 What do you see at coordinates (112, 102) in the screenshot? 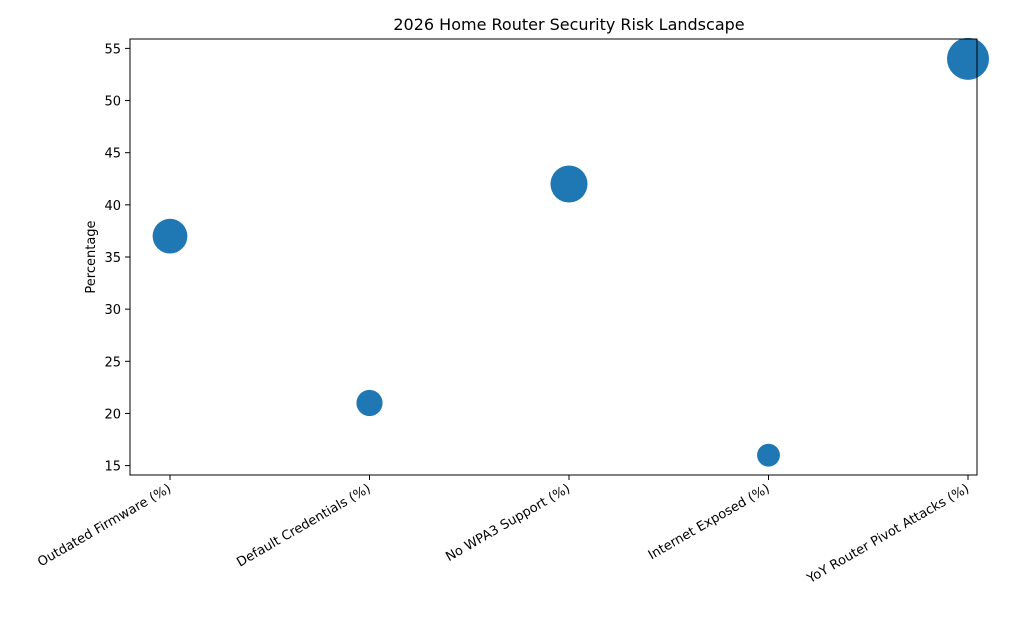
I see `y-tick-label: 50` at bounding box center [112, 102].